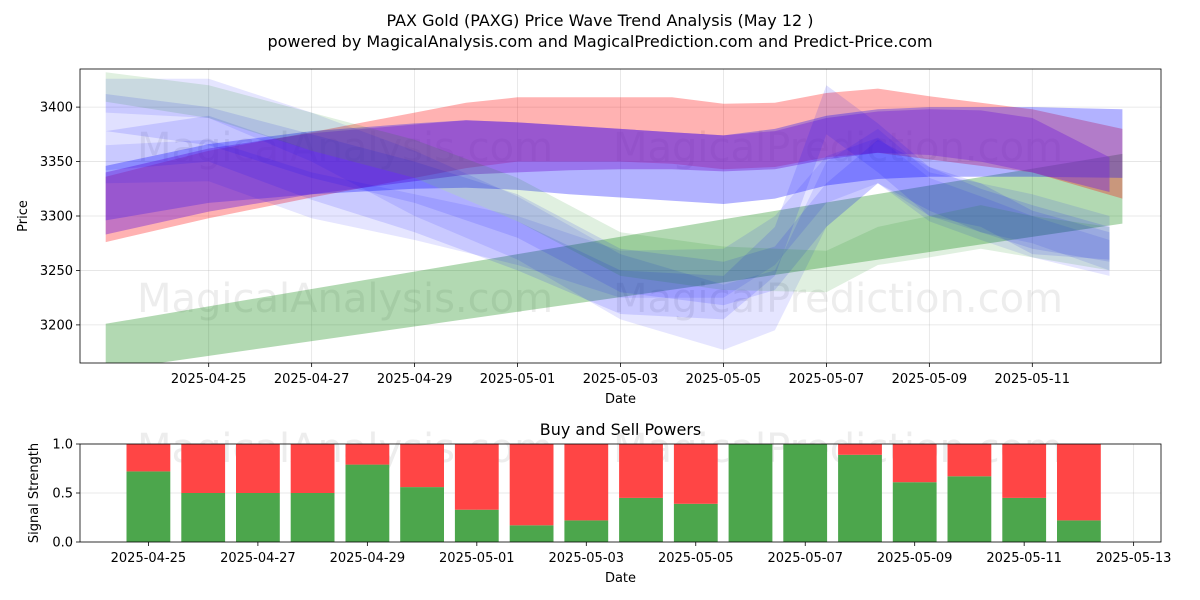  I want to click on y-tick-label: 3200, so click(56, 325).